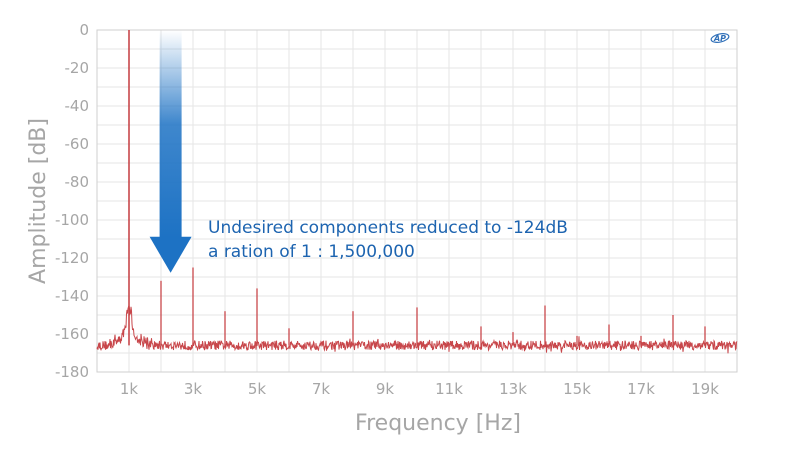  Describe the element at coordinates (311, 252) in the screenshot. I see `annotation-line-2: a ration of 1 : 1,500,000` at that location.